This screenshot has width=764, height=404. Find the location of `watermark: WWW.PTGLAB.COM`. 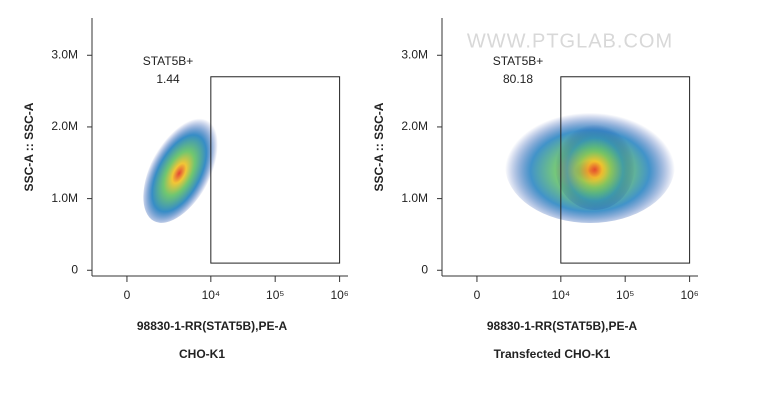

watermark: WWW.PTGLAB.COM is located at coordinates (570, 41).